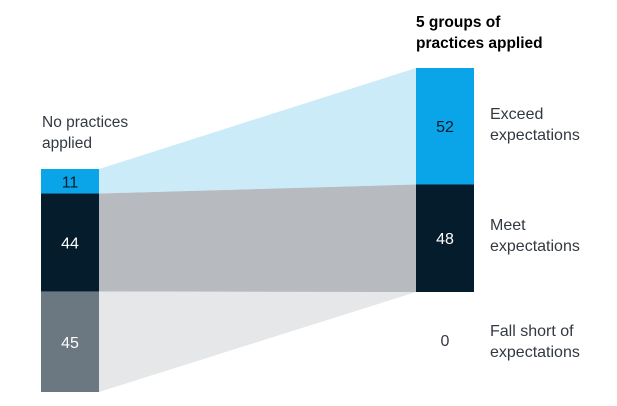  I want to click on value-label-left-meet-expectations: 44, so click(70, 244).